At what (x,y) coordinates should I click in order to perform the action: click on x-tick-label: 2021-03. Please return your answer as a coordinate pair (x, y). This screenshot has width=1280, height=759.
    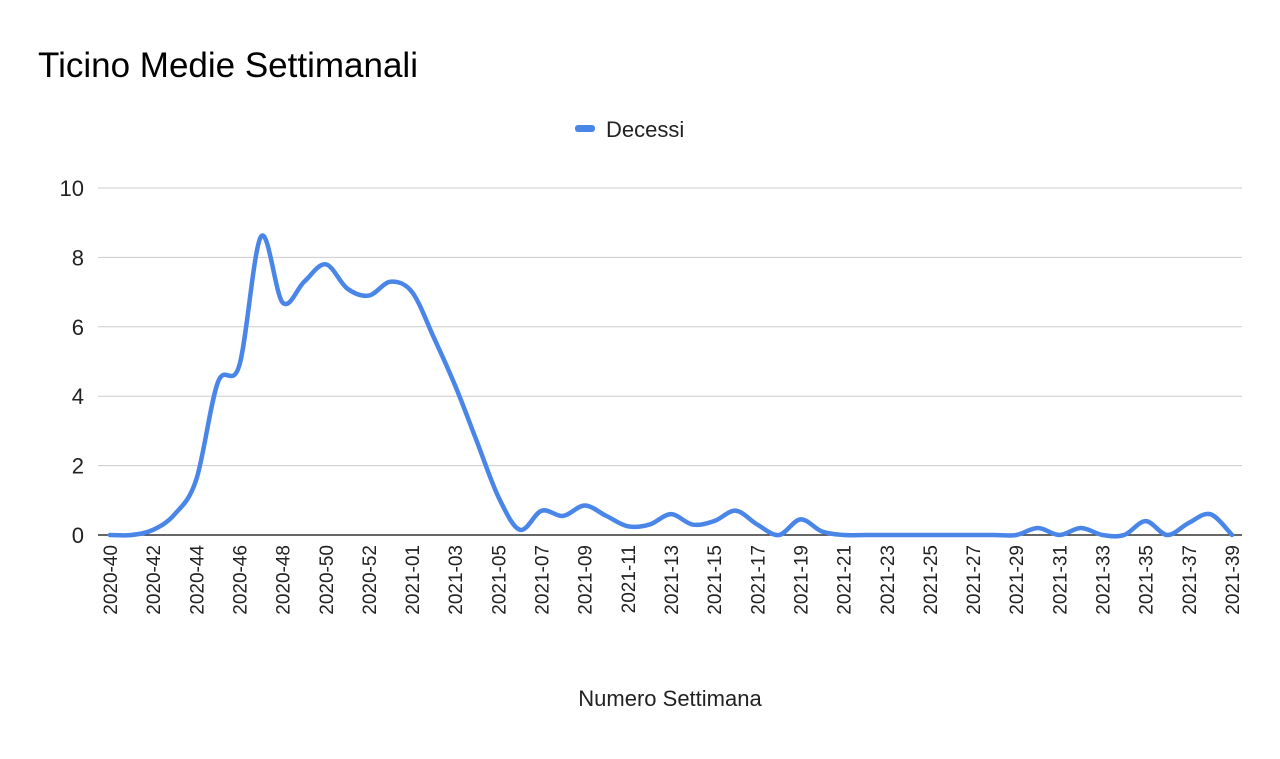
    Looking at the image, I should click on (456, 580).